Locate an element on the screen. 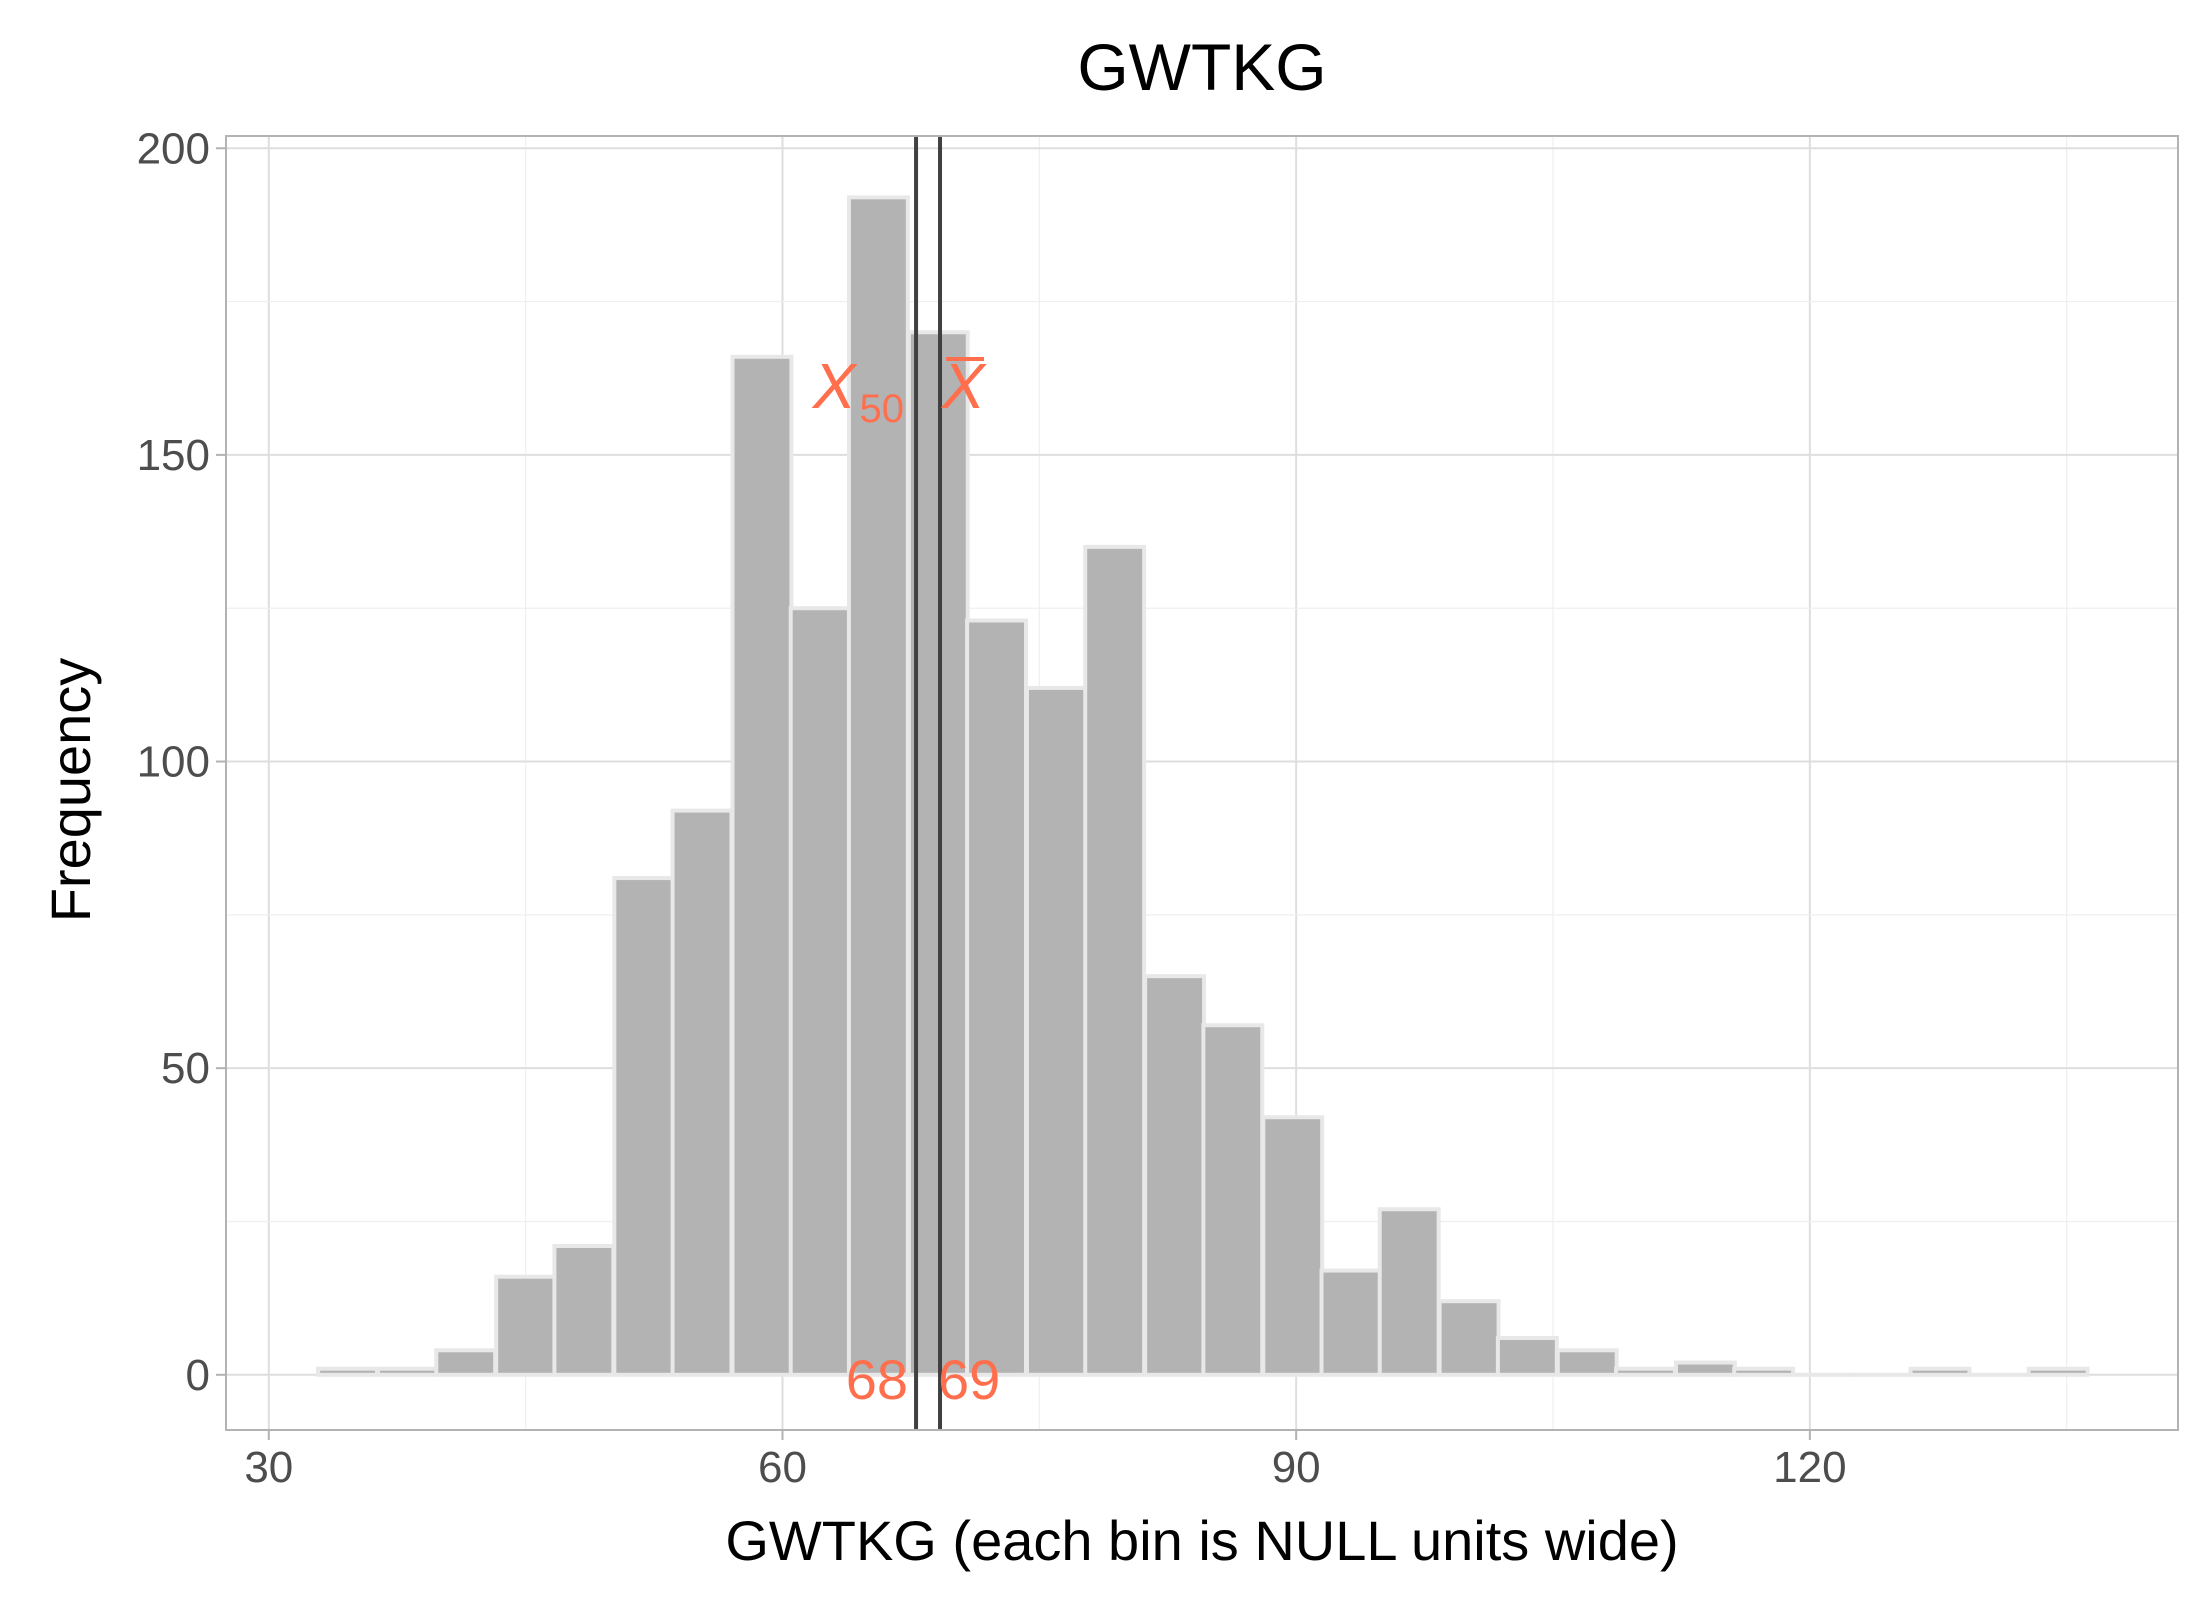  x-tick-label: 30 is located at coordinates (268, 1467).